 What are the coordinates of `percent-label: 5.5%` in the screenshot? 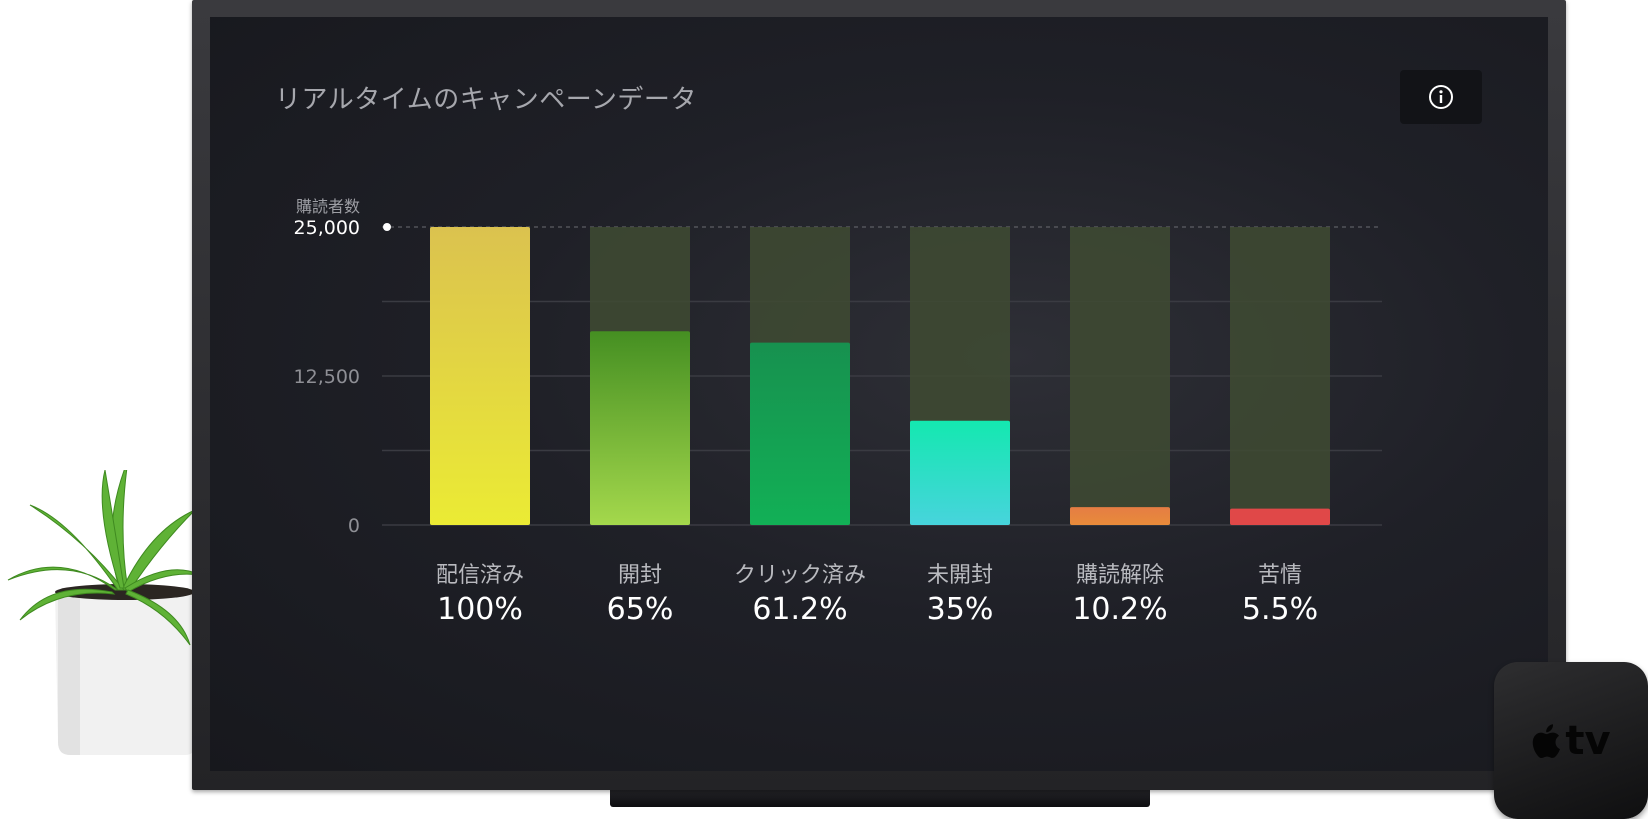 It's located at (1280, 609).